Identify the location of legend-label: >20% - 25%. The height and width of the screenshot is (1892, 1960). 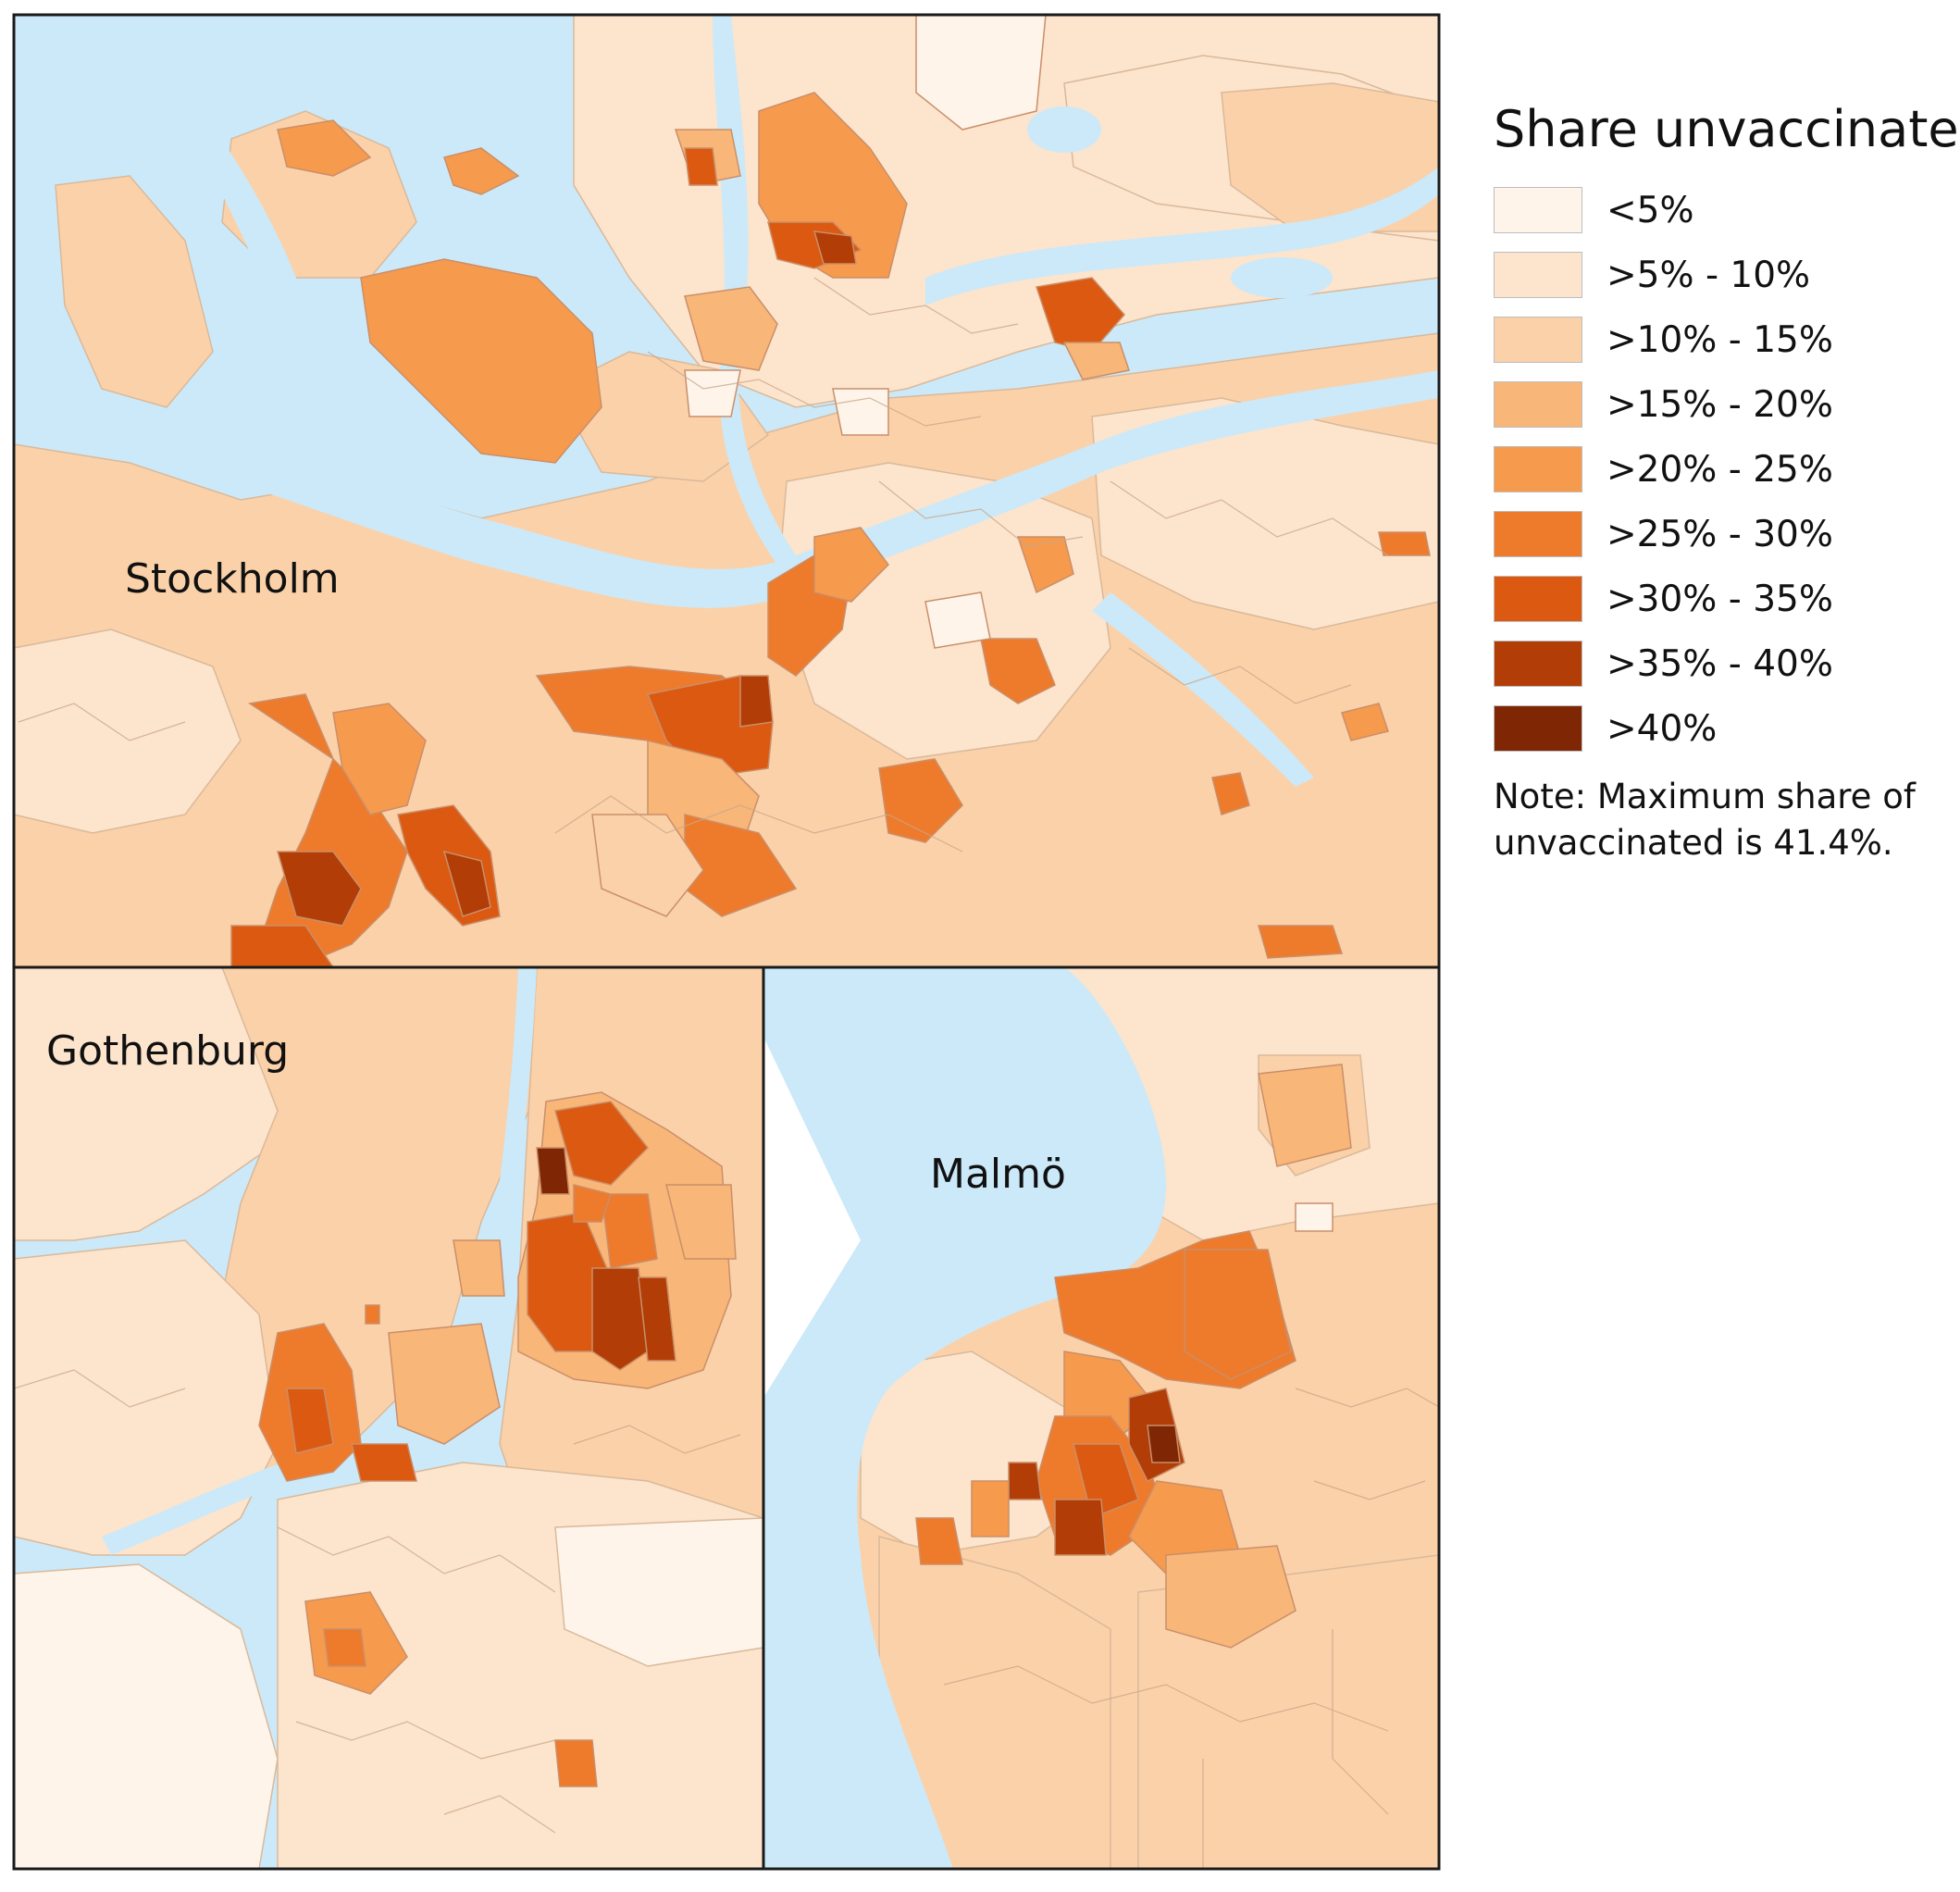
(1720, 469).